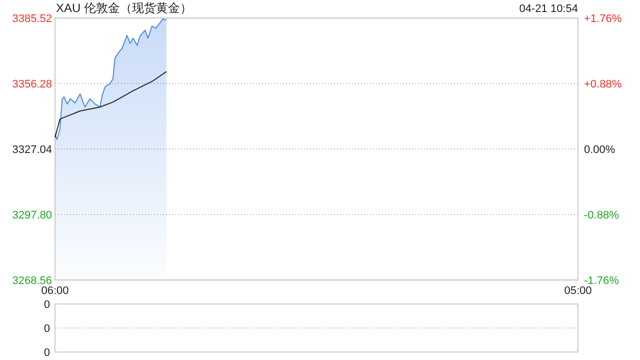  Describe the element at coordinates (578, 291) in the screenshot. I see `x-tick-label: 05:00` at that location.